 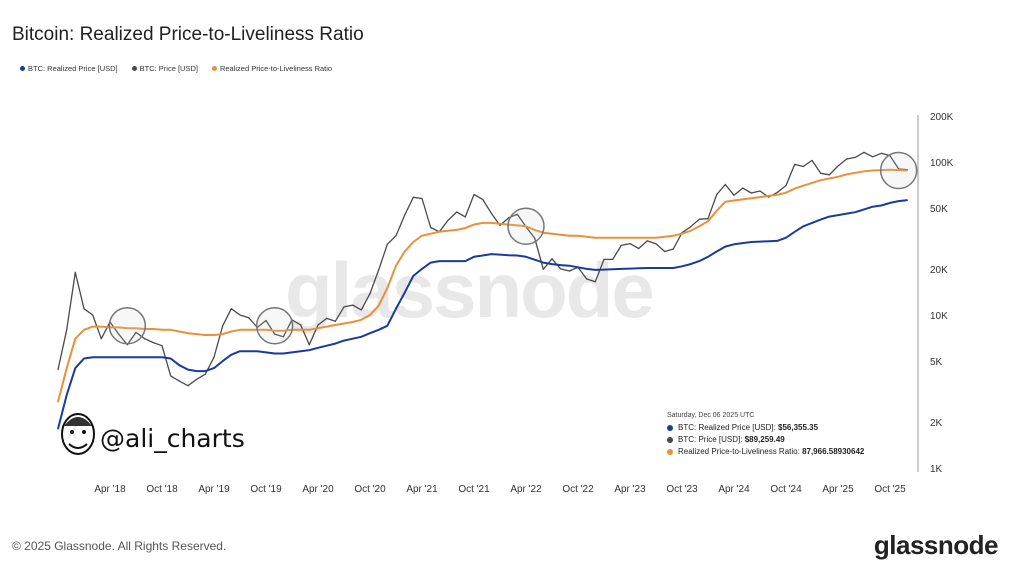 What do you see at coordinates (890, 489) in the screenshot?
I see `x-tick-label: Oct '25` at bounding box center [890, 489].